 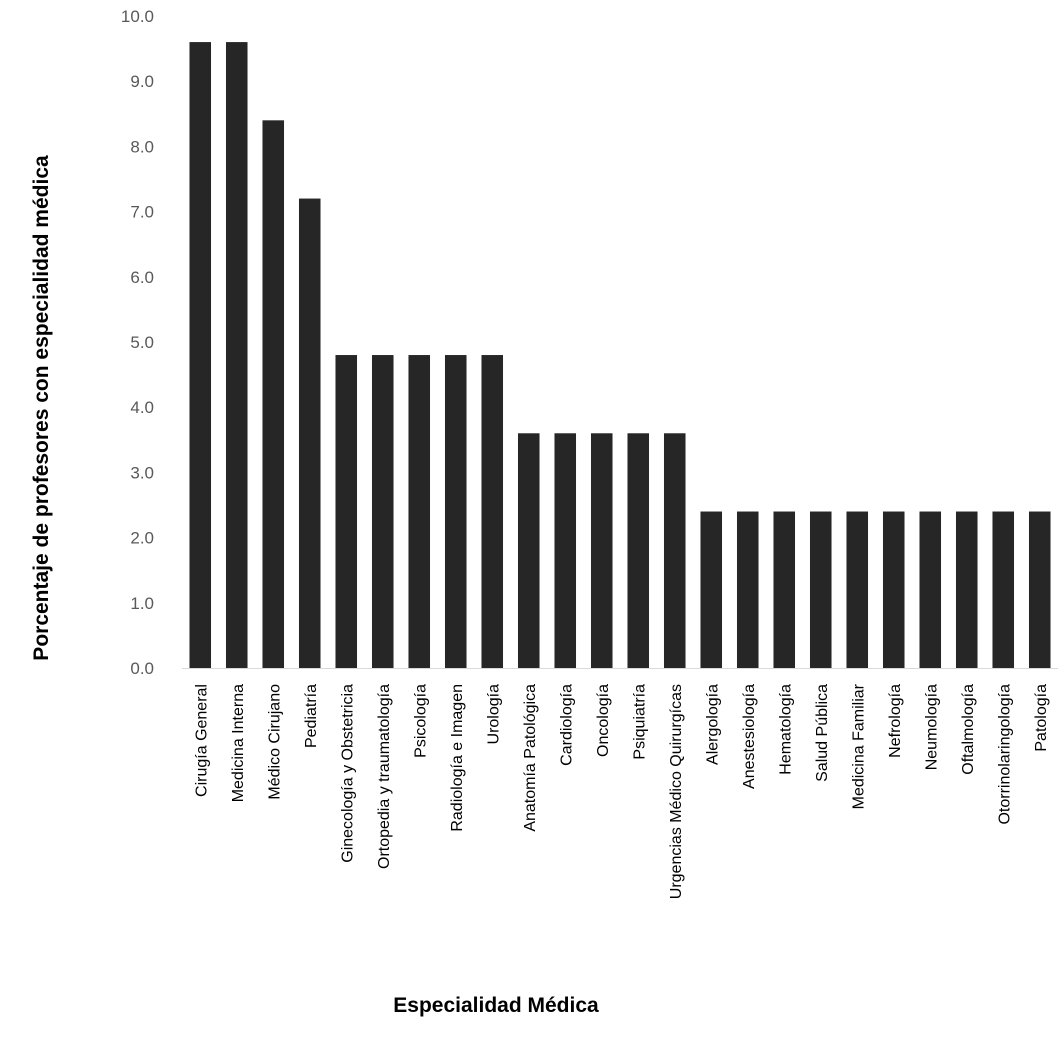 What do you see at coordinates (496, 1005) in the screenshot?
I see `x-axis-title: Especialidad Médica` at bounding box center [496, 1005].